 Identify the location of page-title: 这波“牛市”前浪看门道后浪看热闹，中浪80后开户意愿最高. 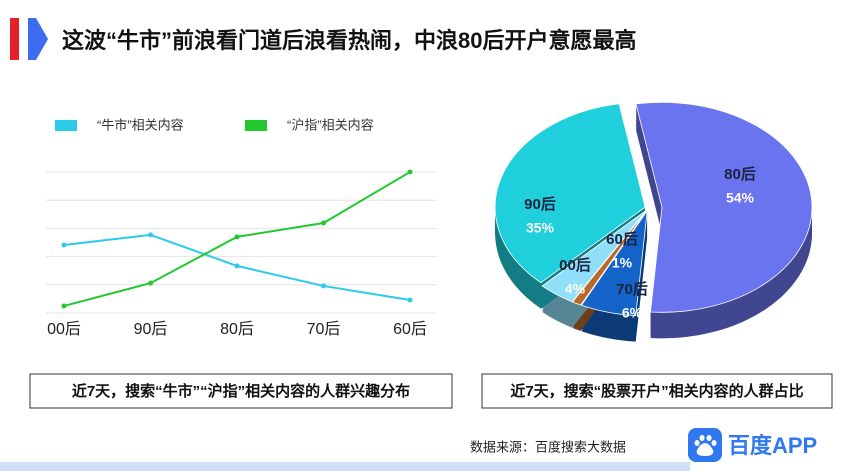
(349, 40).